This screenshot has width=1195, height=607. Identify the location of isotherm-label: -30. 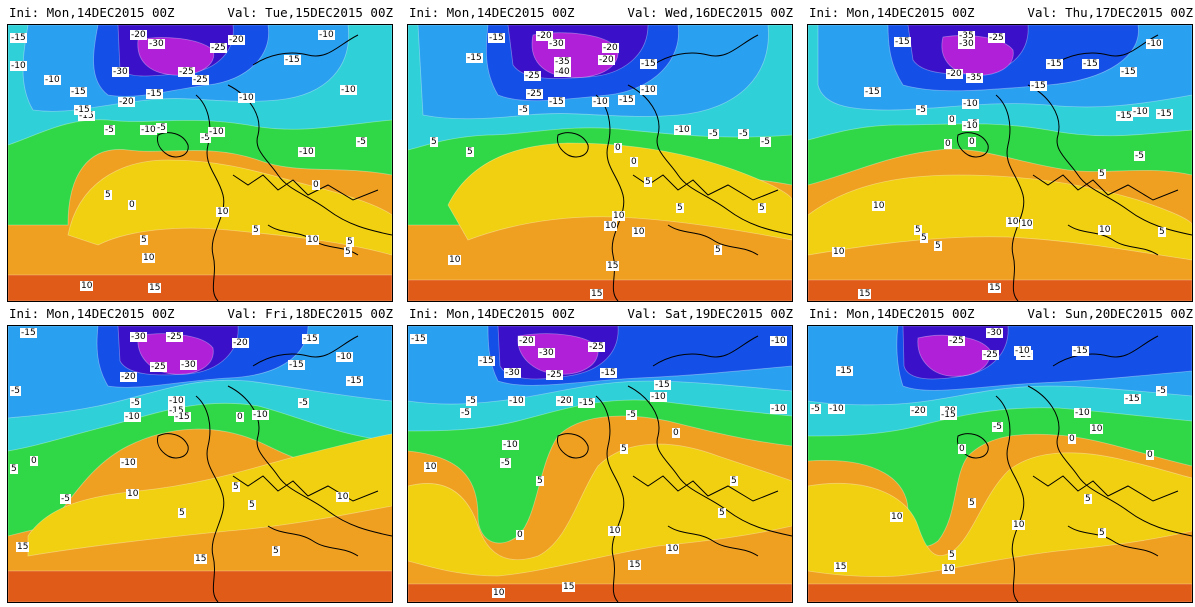
(546, 353).